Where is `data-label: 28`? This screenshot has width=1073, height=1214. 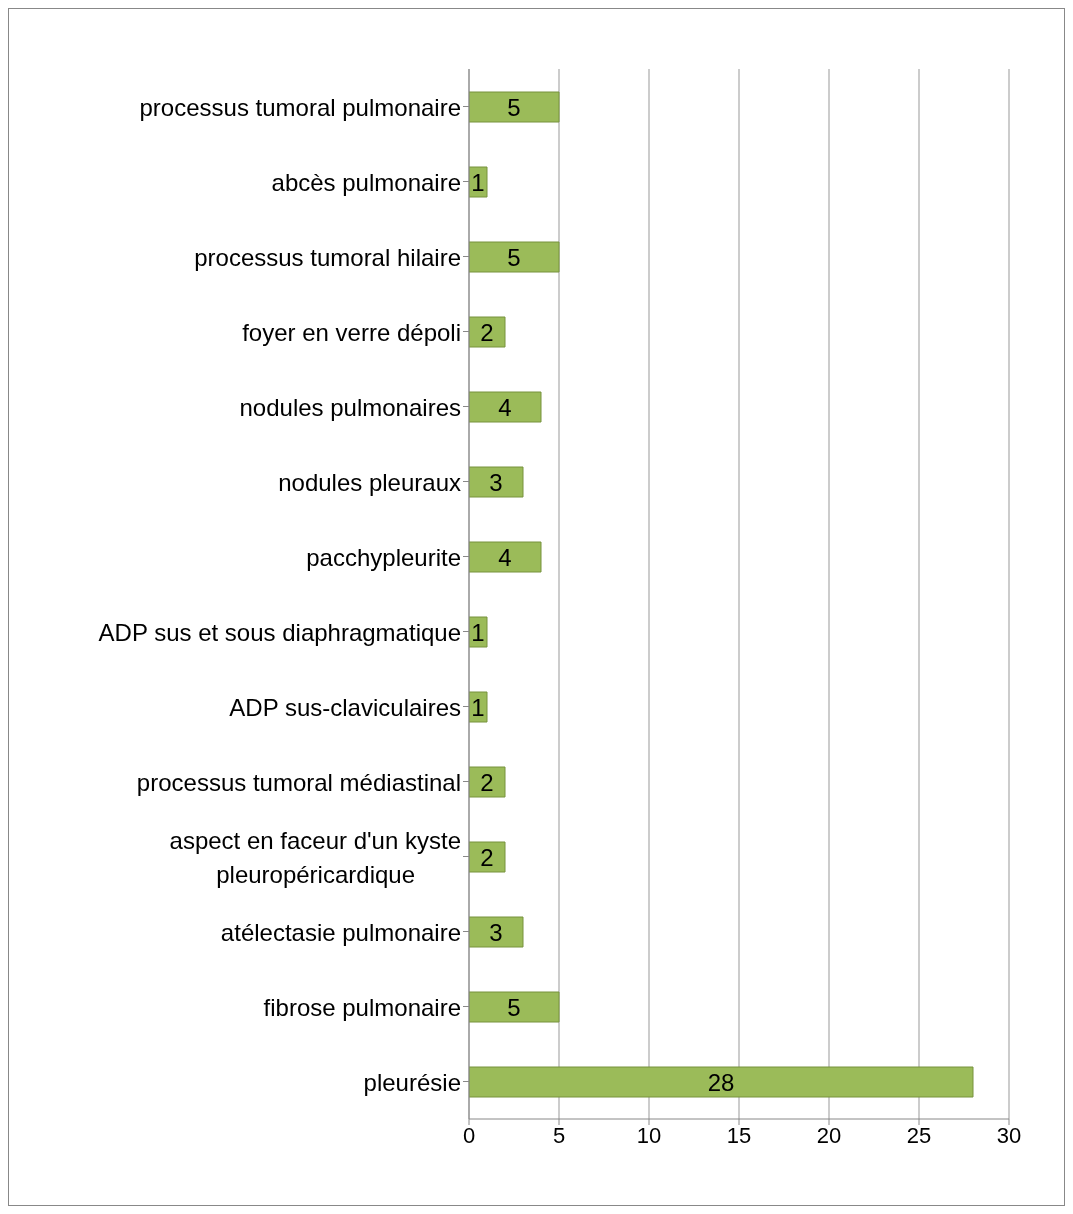
data-label: 28 is located at coordinates (721, 1082).